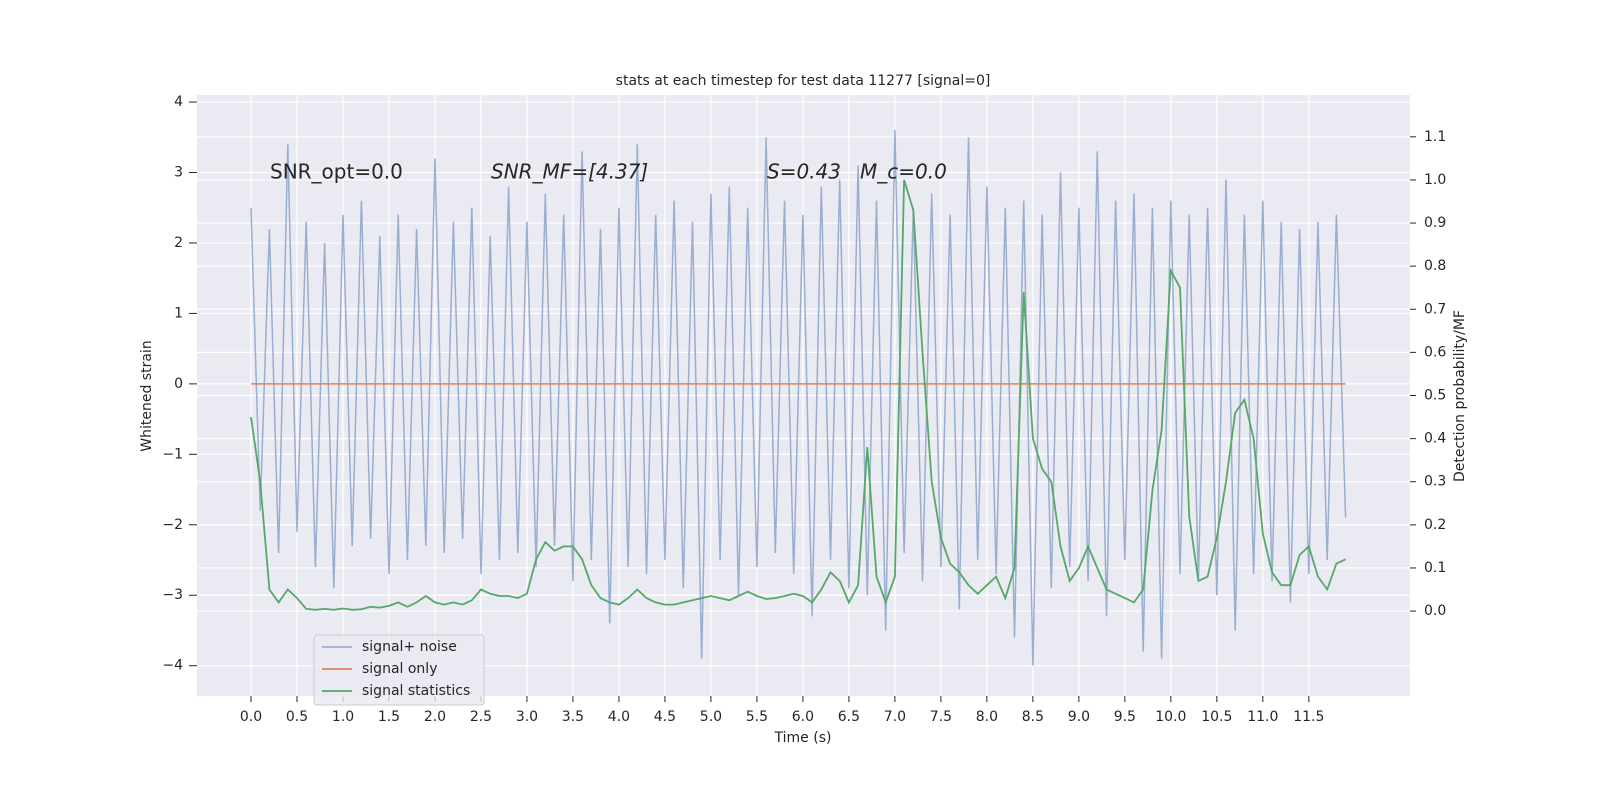 The image size is (1600, 800). What do you see at coordinates (1435, 482) in the screenshot?
I see `y2-tick-label: 0.3` at bounding box center [1435, 482].